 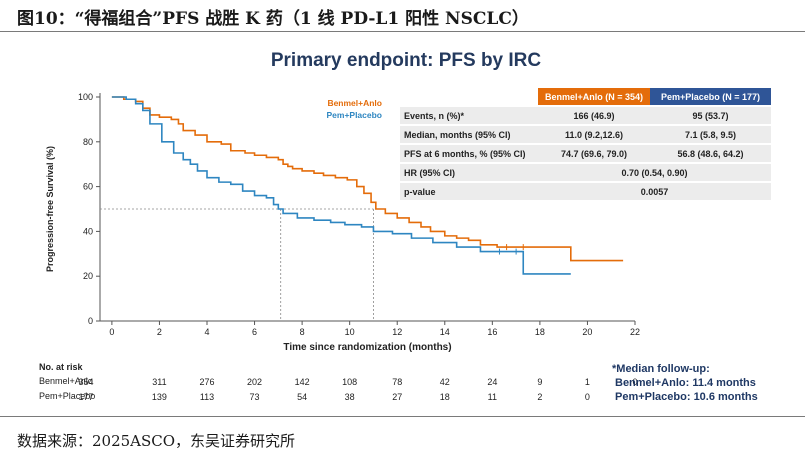 I want to click on header-benmel-anlo: Benmel+Anlo (N = 354), so click(x=594, y=96).